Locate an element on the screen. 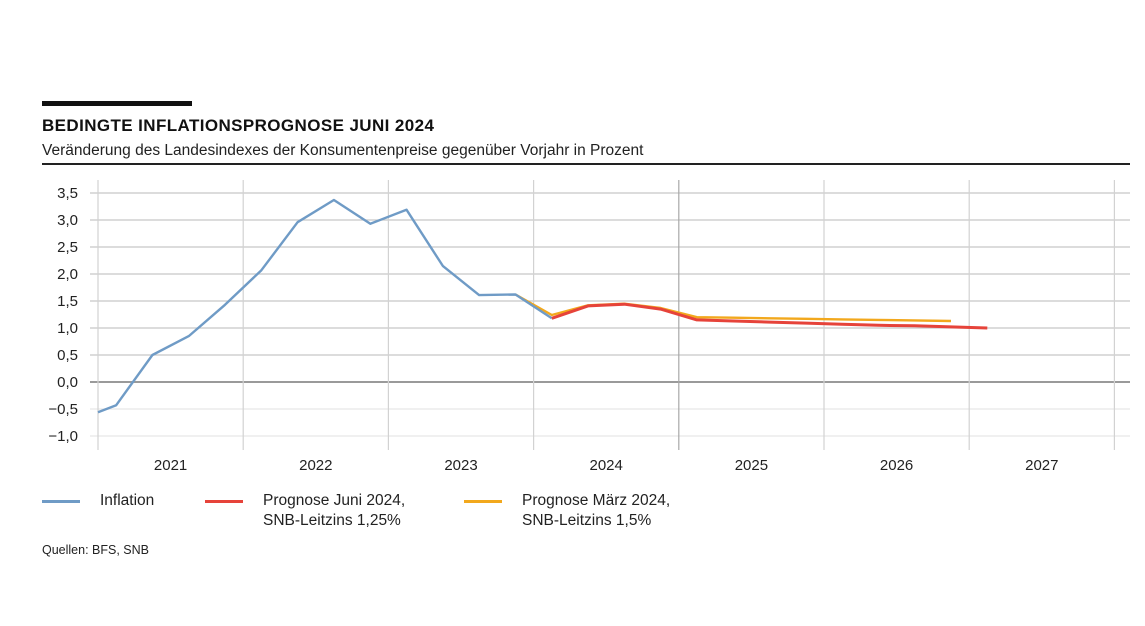  y-tick-label: −1,0 is located at coordinates (63, 436).